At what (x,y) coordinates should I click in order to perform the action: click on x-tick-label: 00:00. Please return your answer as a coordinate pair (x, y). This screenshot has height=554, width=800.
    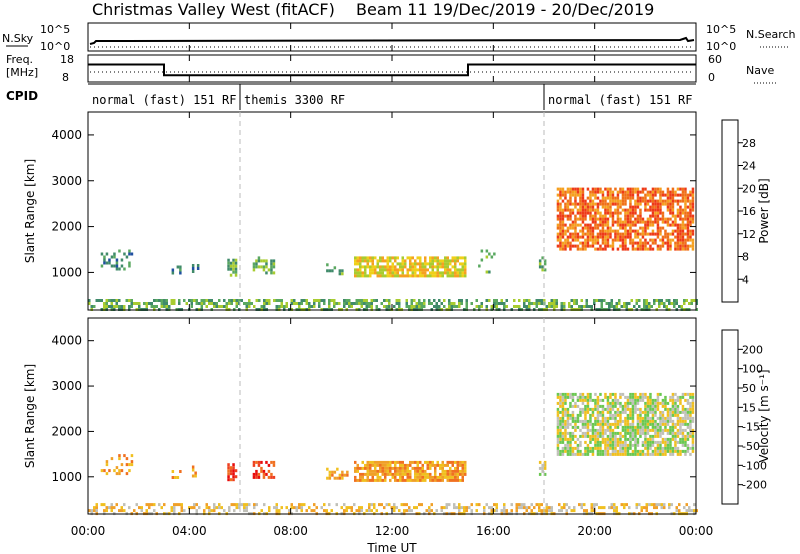
    Looking at the image, I should click on (696, 531).